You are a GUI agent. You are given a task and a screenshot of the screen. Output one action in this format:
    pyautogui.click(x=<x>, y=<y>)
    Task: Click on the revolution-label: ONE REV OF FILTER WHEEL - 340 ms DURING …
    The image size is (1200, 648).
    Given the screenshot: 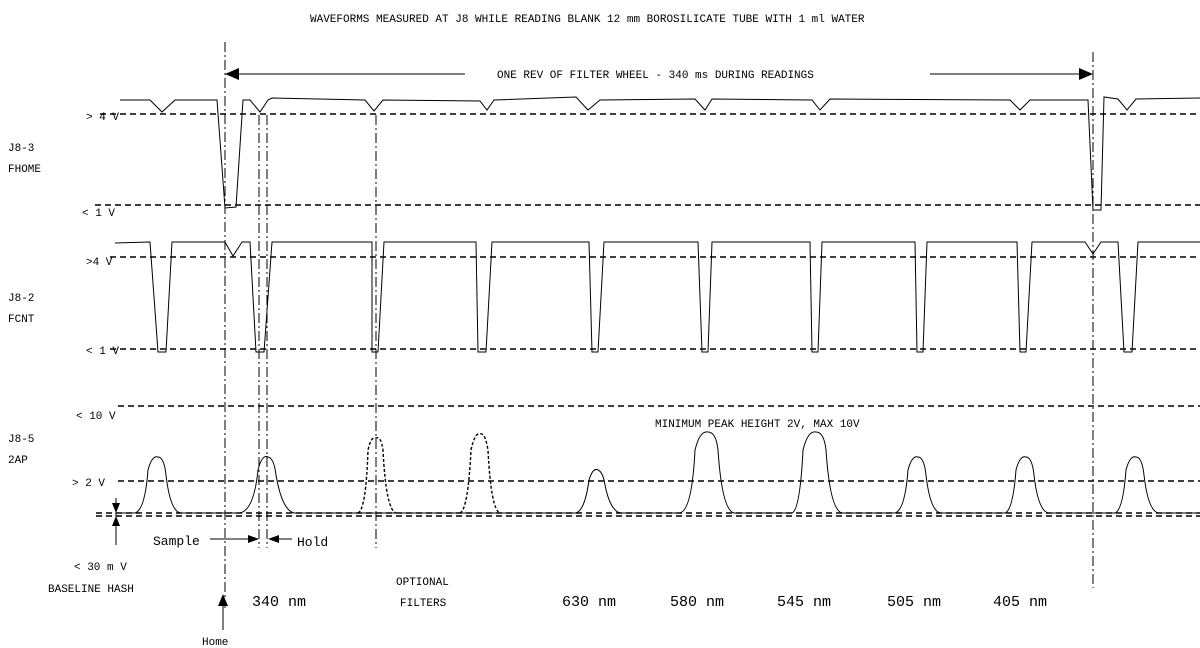 What is the action you would take?
    pyautogui.click(x=655, y=76)
    